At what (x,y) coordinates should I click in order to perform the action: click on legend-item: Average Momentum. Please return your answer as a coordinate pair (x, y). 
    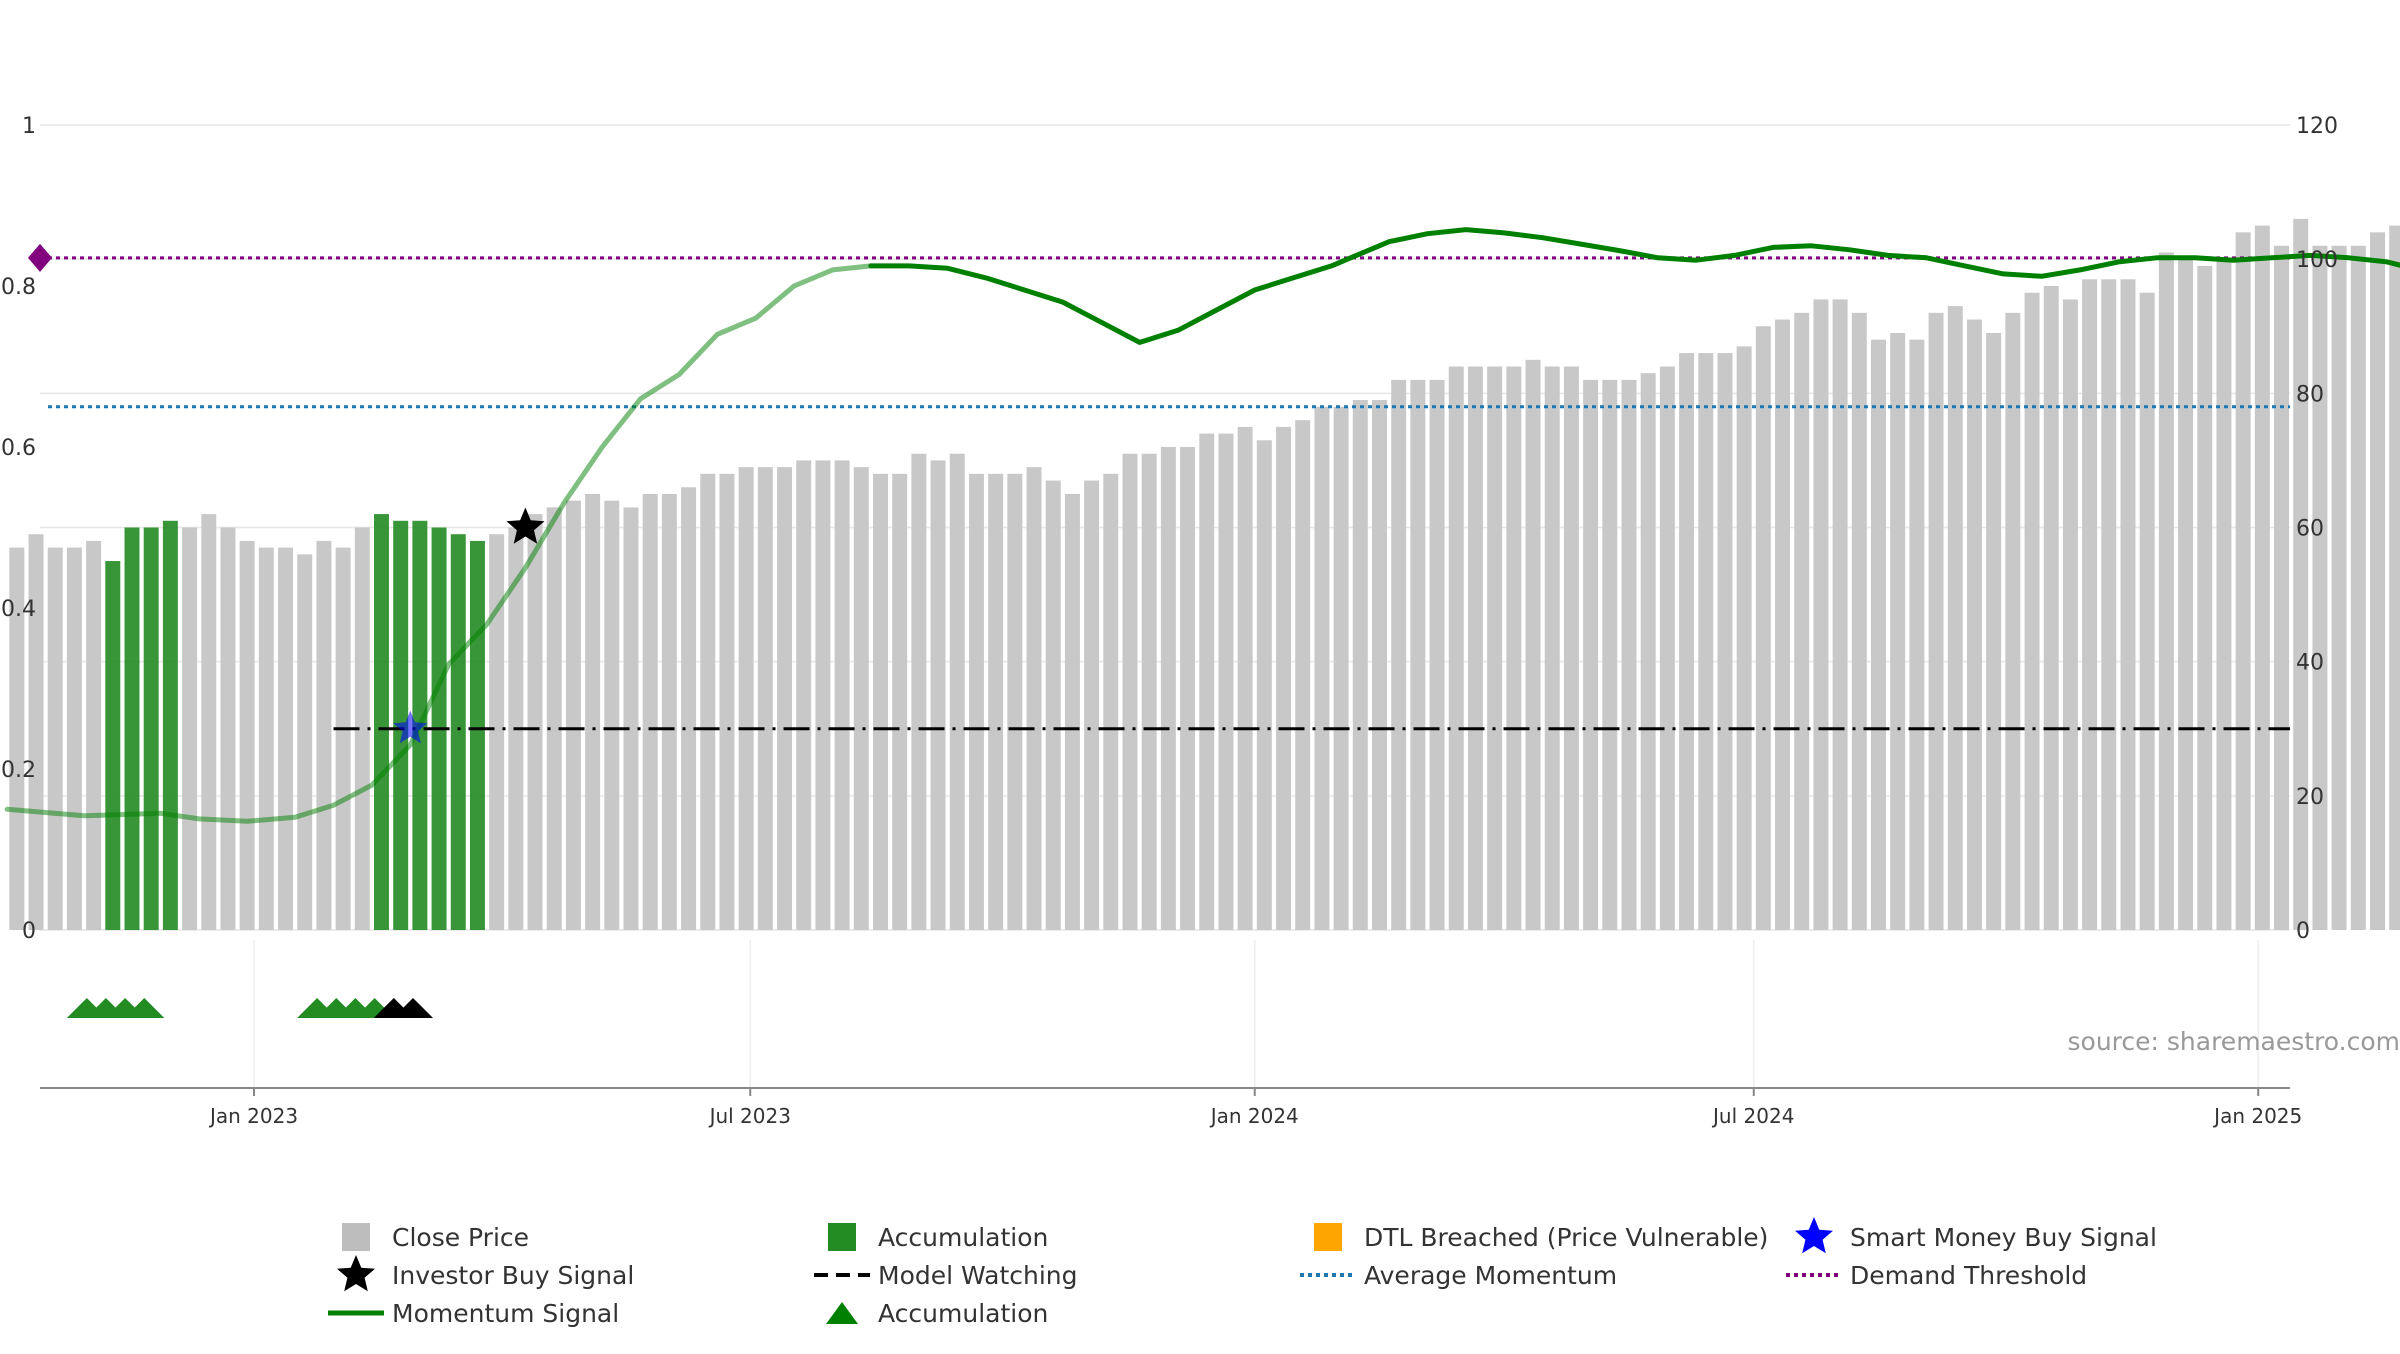
    Looking at the image, I should click on (1458, 1275).